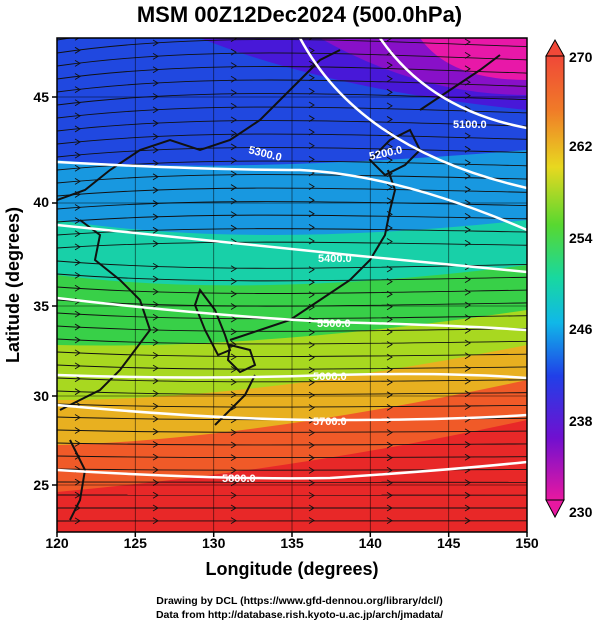 Image resolution: width=599 pixels, height=625 pixels. I want to click on coastline-asia-north, so click(199, 125).